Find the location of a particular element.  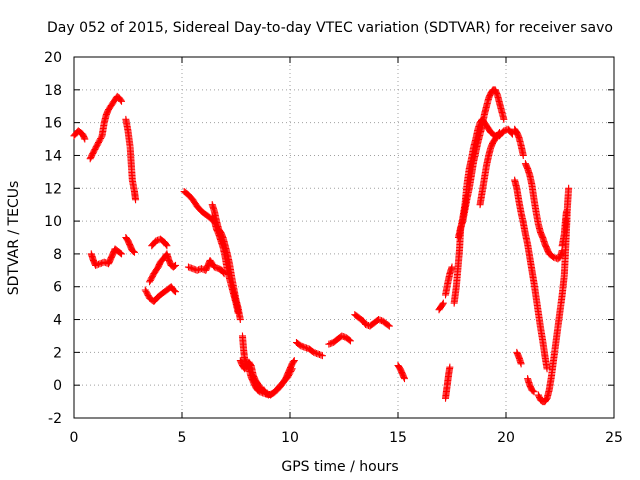

series-arc-d is located at coordinates (131, 159).